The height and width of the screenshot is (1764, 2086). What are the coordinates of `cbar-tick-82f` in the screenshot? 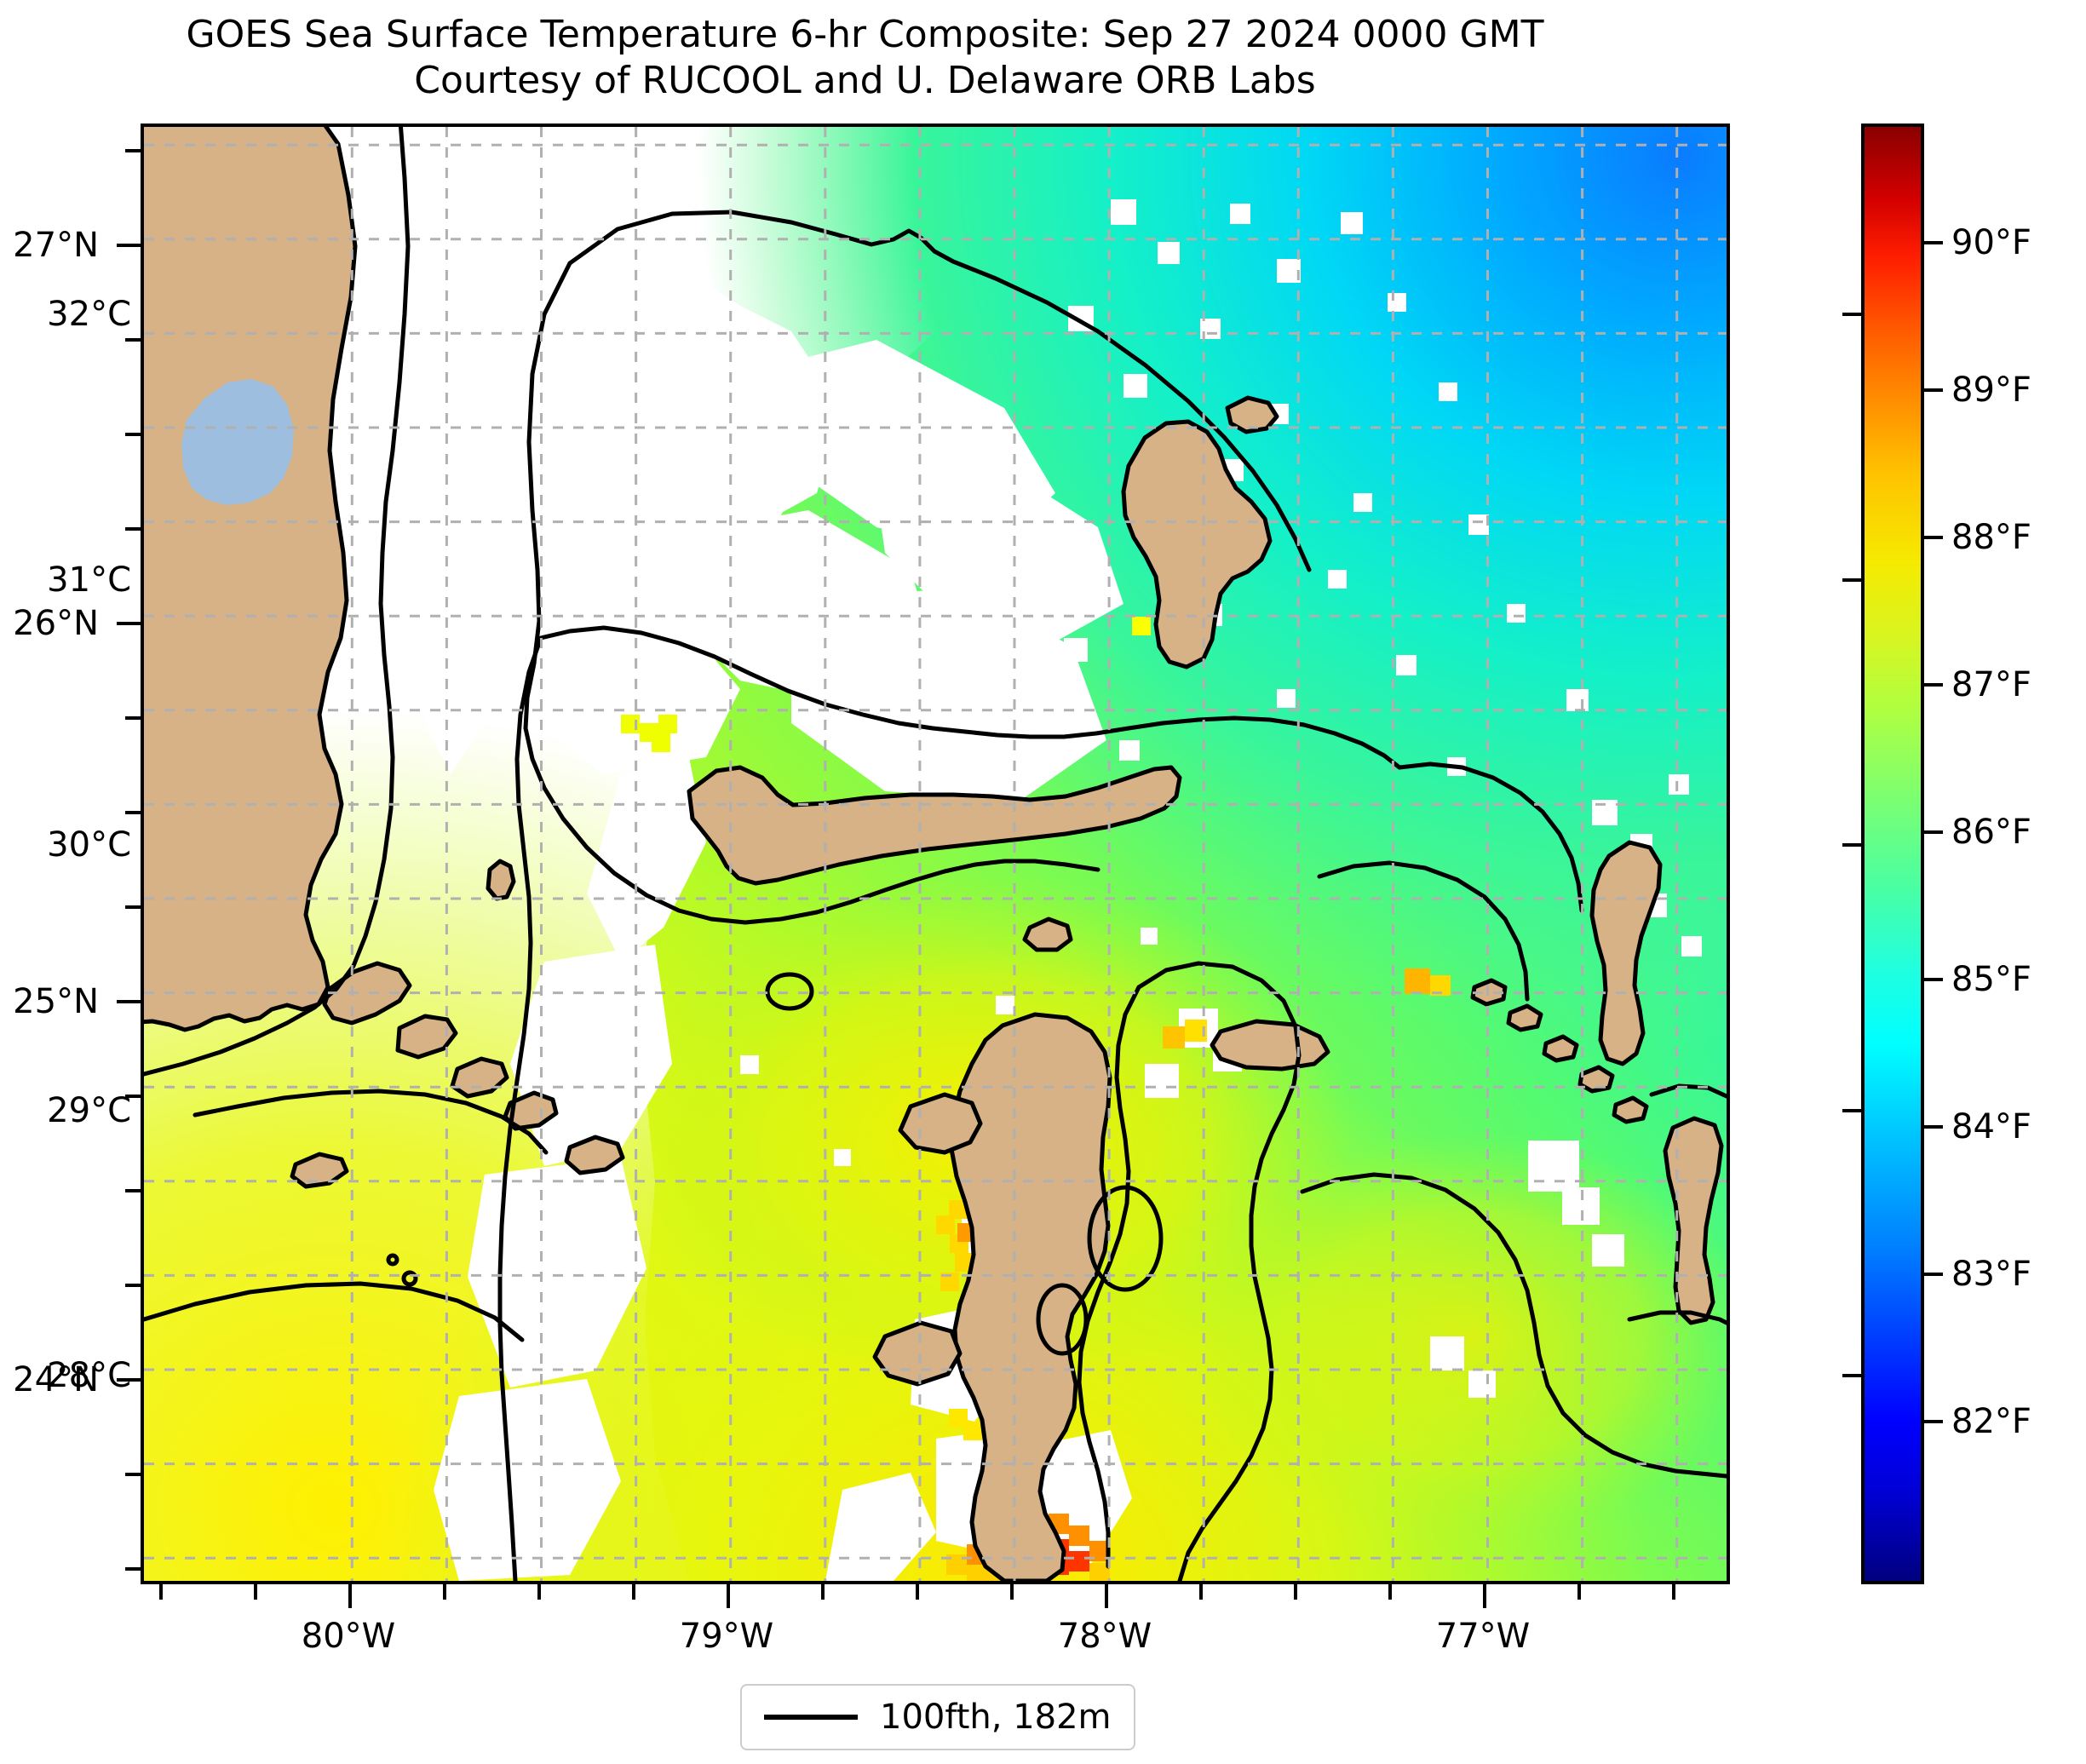 It's located at (1933, 1421).